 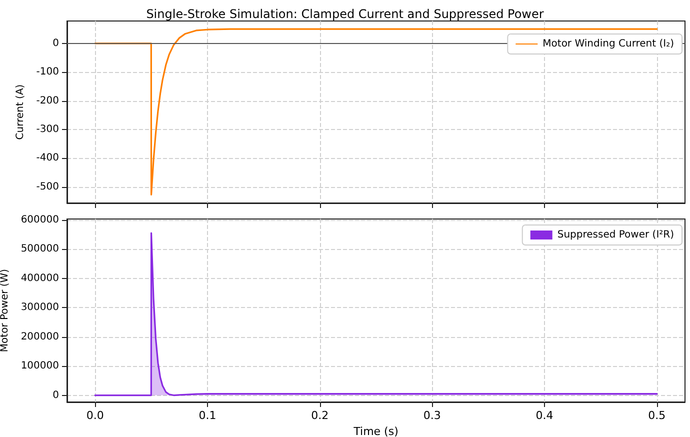 I want to click on legend-label: Suppressed Power (I²R), so click(x=615, y=235).